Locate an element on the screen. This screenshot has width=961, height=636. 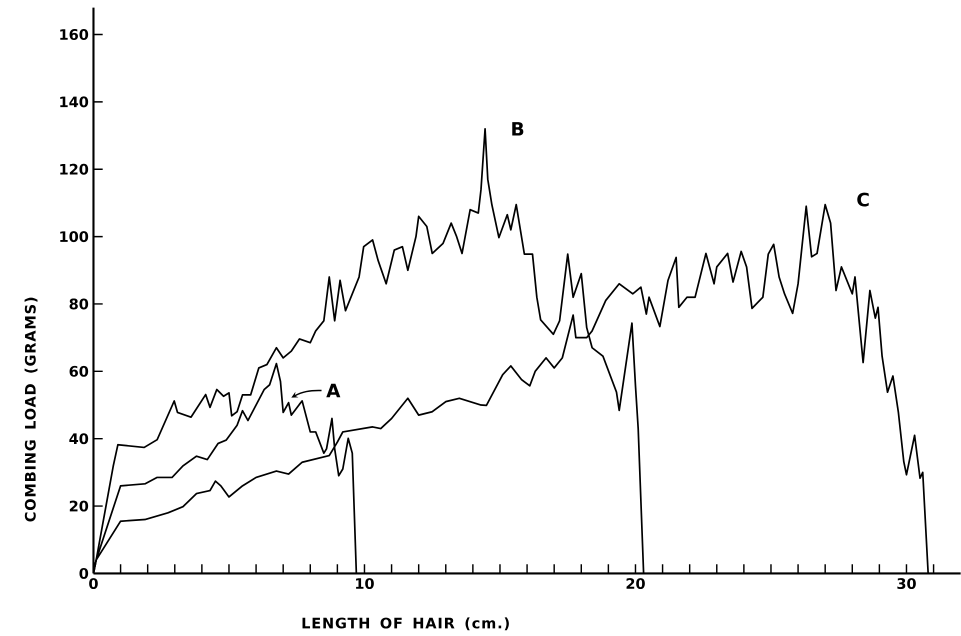
y-tick-label: 20 is located at coordinates (79, 506).